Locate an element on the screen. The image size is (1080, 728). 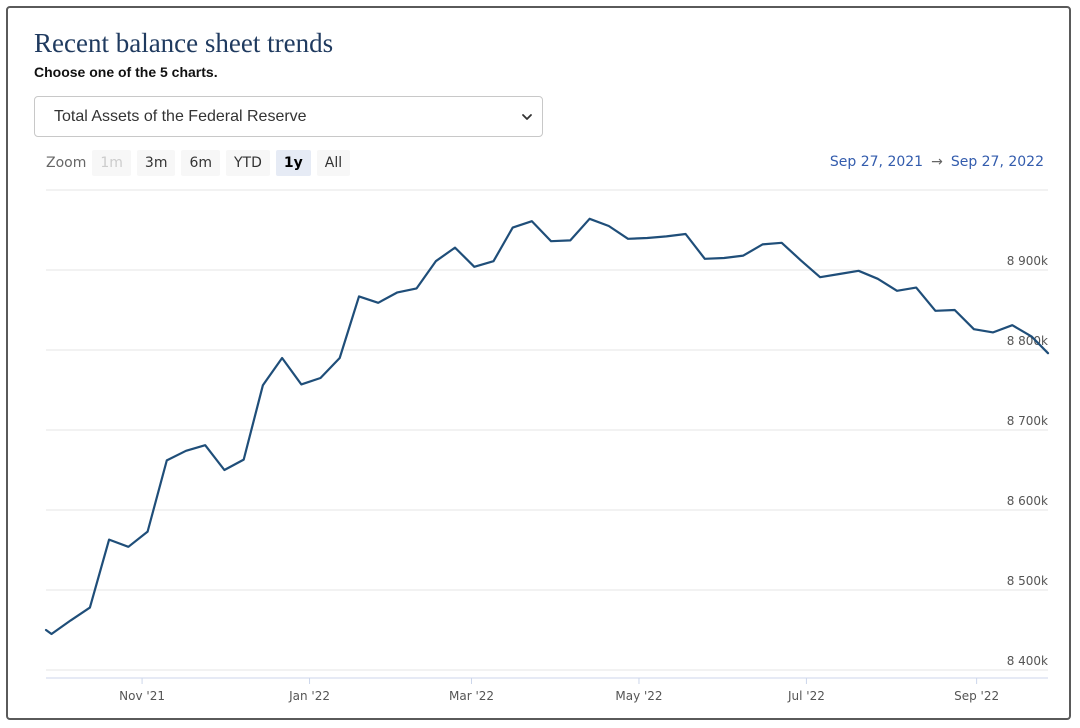
chevron-down-icon is located at coordinates (527, 117).